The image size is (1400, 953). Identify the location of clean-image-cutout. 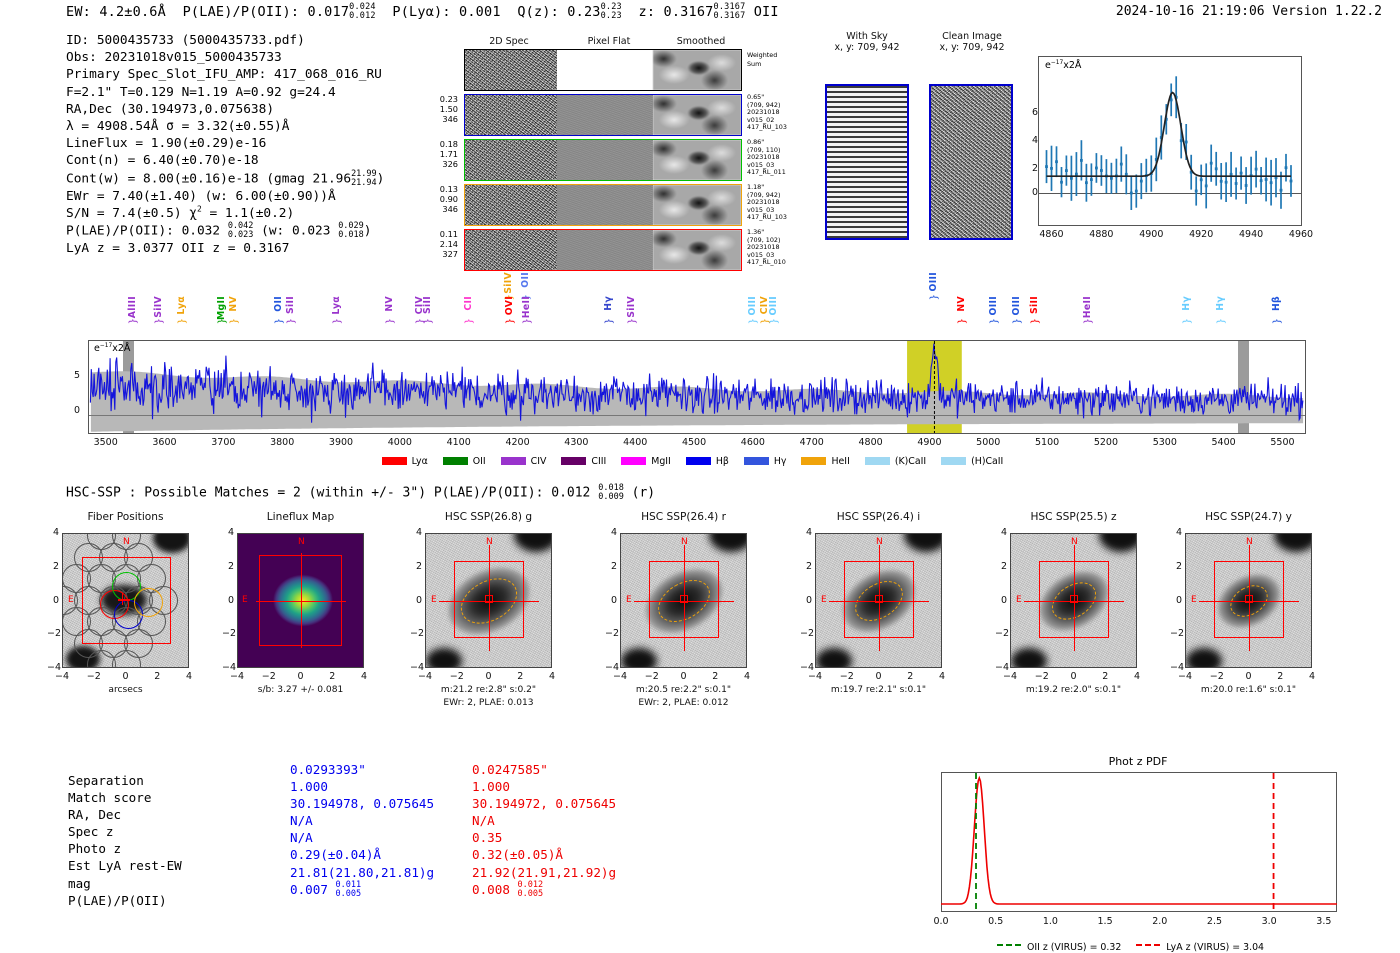
(971, 162).